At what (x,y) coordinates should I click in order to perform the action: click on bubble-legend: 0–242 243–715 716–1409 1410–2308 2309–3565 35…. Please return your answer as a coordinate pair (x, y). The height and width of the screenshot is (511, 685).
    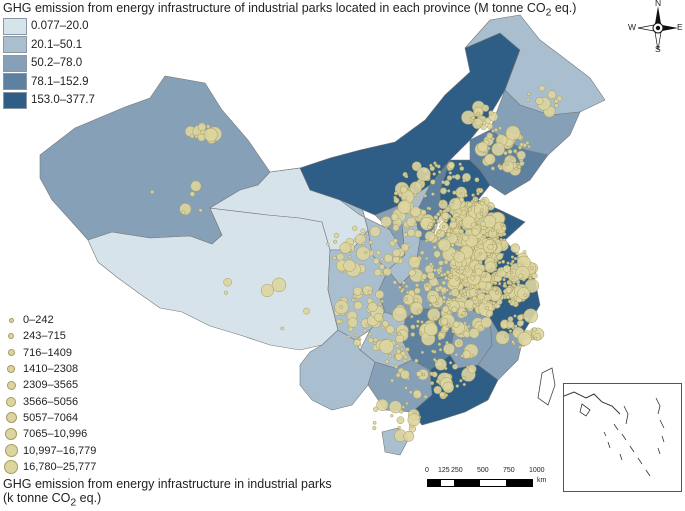
    Looking at the image, I should click on (50, 393).